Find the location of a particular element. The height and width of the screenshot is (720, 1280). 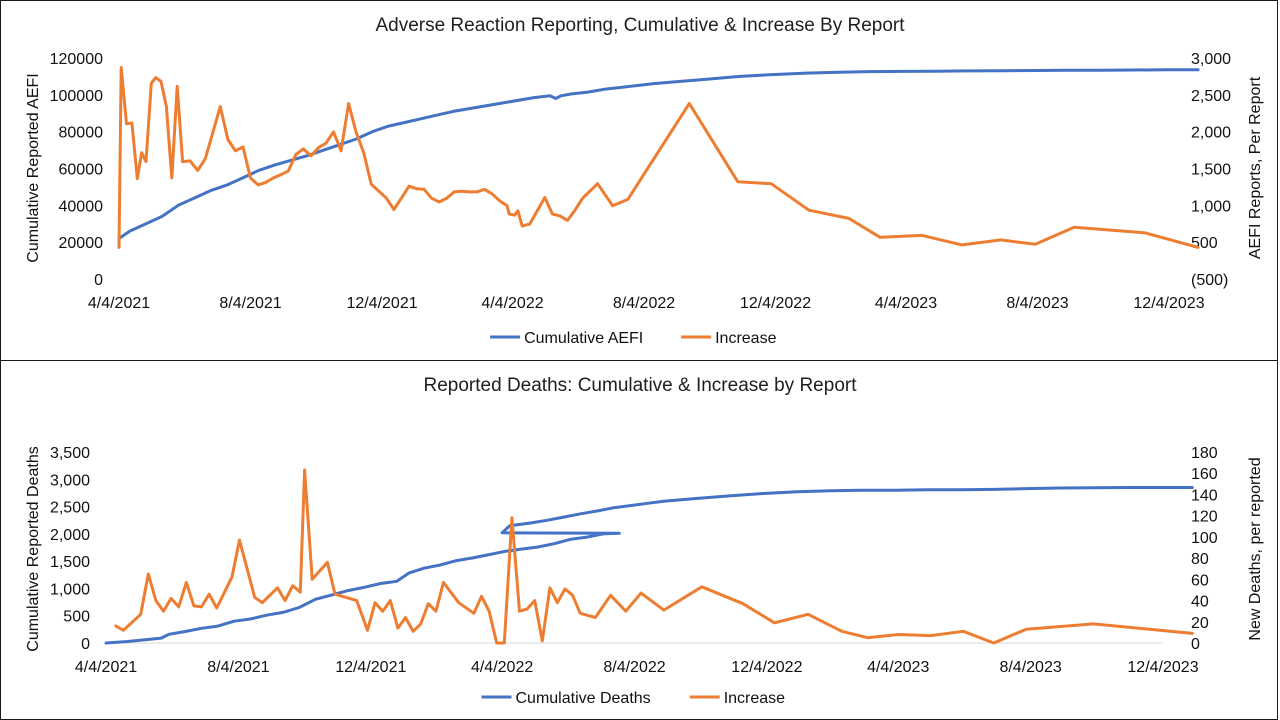

aefi-x-tick-label: 8/4/2021 is located at coordinates (250, 303).